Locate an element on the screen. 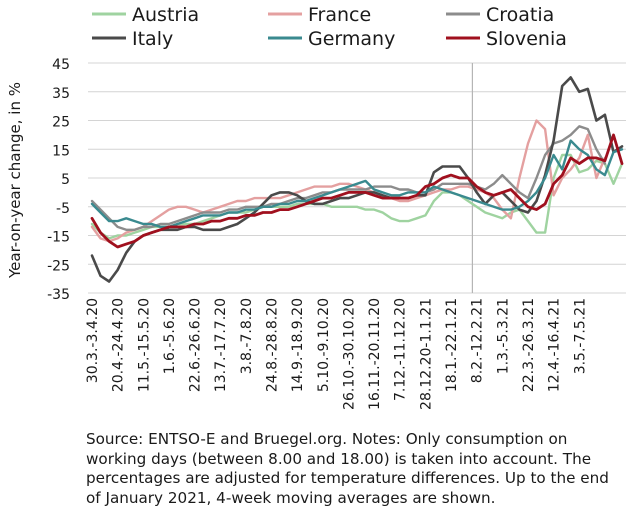 The width and height of the screenshot is (636, 525). x-tick-label: 3.8.-7.8.20 is located at coordinates (247, 336).